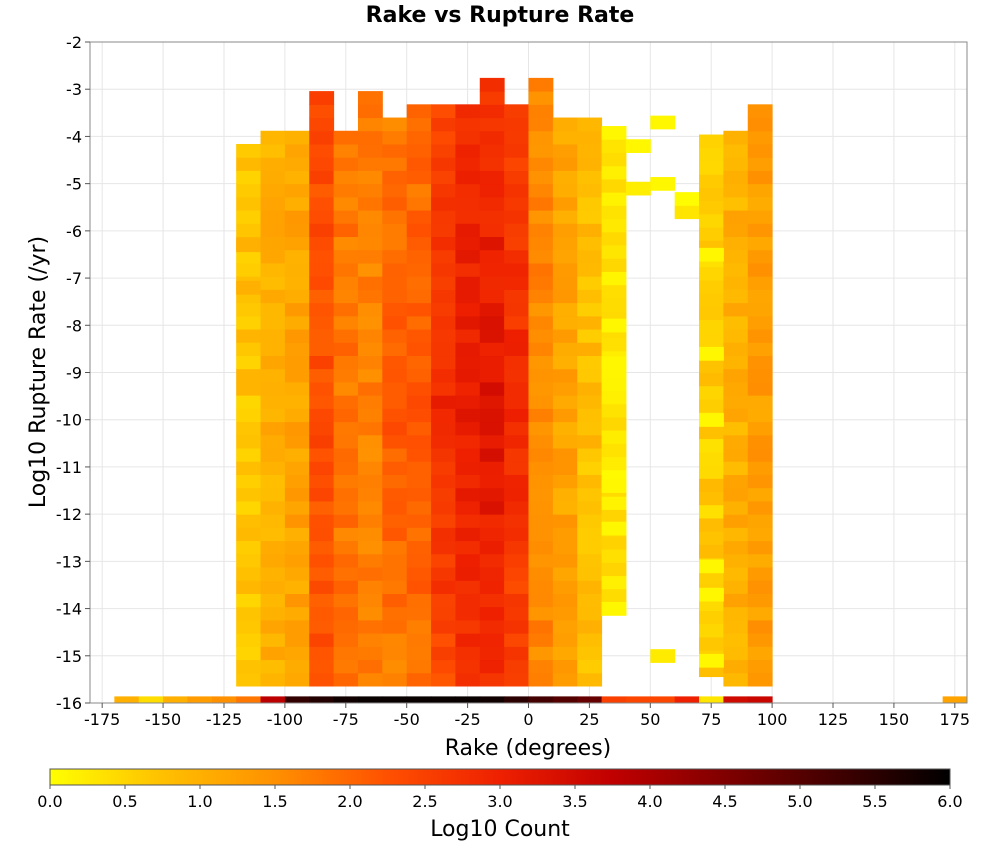 This screenshot has height=850, width=1000. I want to click on x-tick-label: 125, so click(833, 719).